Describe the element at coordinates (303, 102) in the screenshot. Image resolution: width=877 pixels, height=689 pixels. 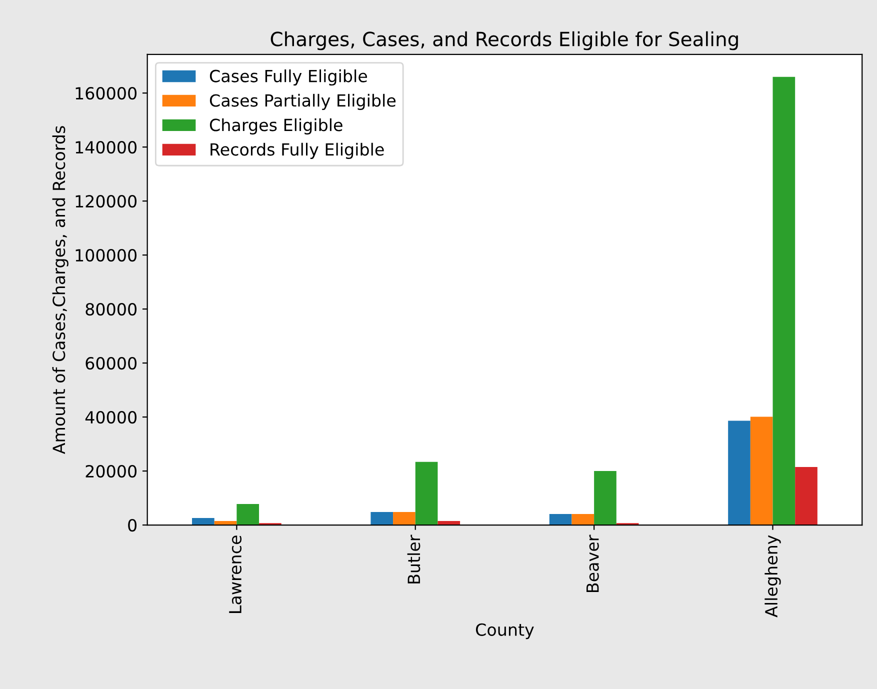
I see `legend-label: Cases Partially Eligible` at that location.